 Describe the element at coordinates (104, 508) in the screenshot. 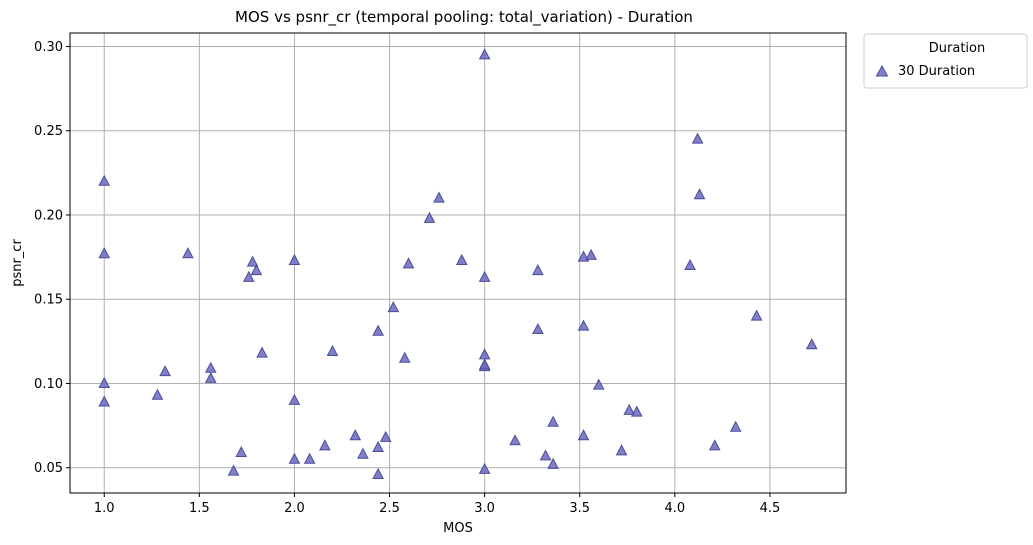

I see `x-tick-label: 1.0` at that location.